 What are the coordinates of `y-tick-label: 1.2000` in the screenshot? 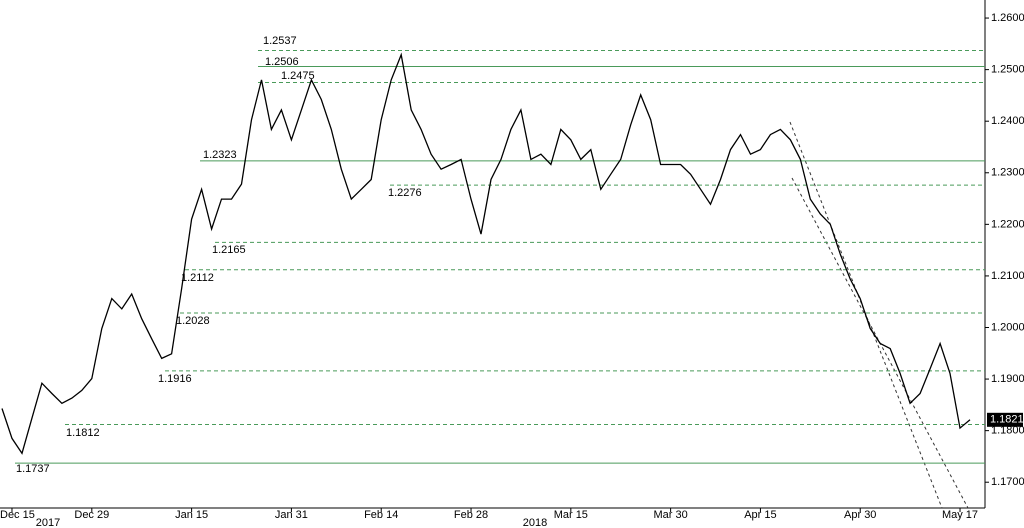 It's located at (1007, 327).